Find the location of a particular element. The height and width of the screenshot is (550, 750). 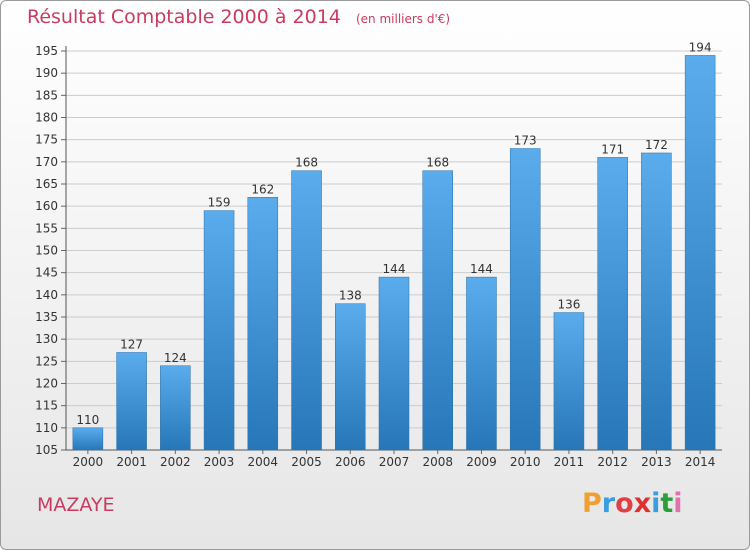

logo-letter: o is located at coordinates (624, 503).